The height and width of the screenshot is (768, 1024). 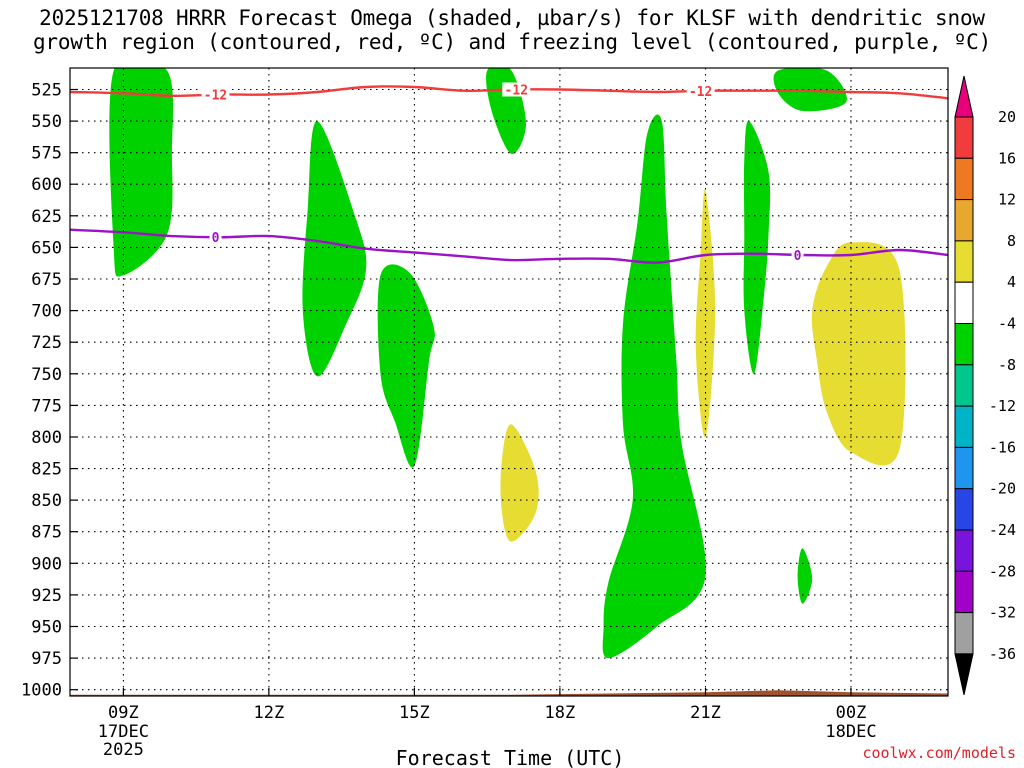 What do you see at coordinates (705, 713) in the screenshot?
I see `x-tick-label-21Z: 21Z` at bounding box center [705, 713].